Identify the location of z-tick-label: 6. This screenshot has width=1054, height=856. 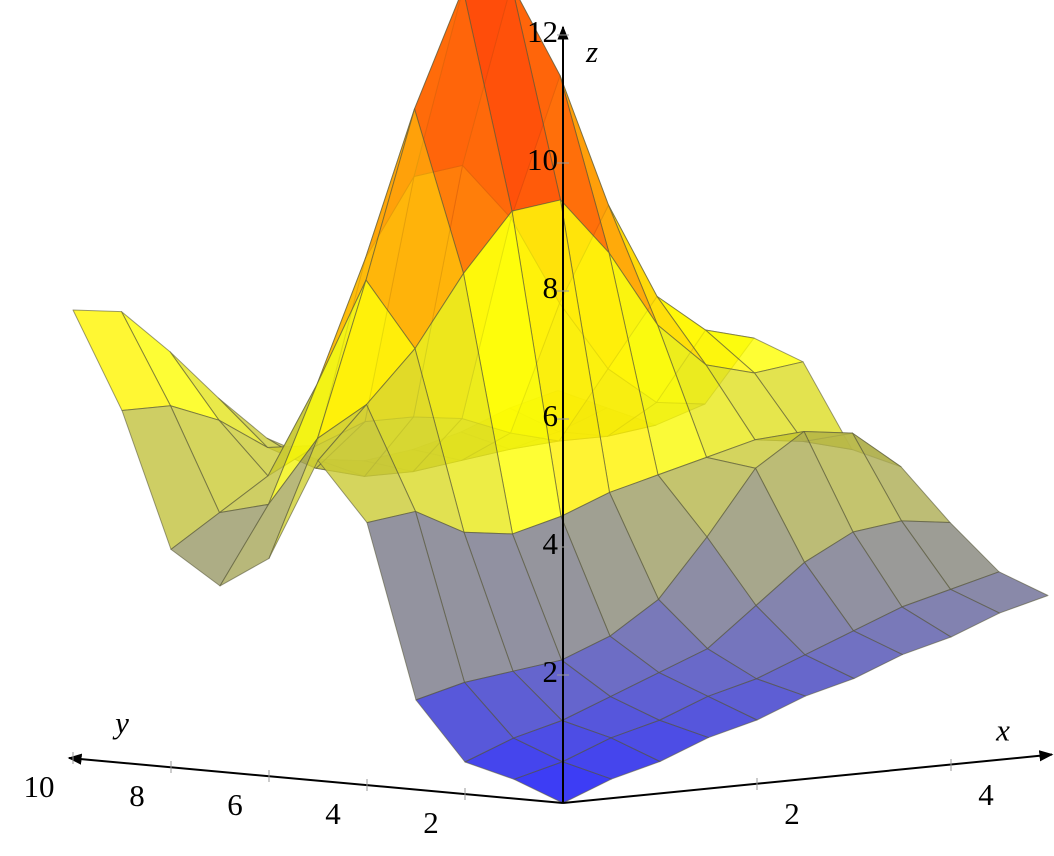
(551, 415).